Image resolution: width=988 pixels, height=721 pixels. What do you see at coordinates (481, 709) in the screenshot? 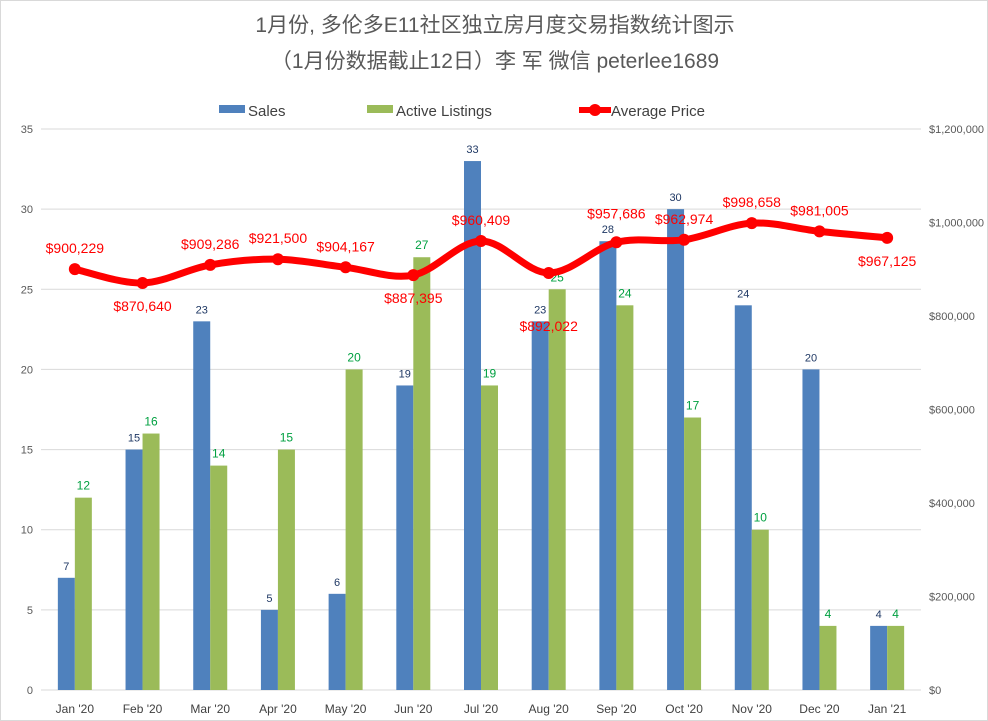
I see `x-tick-label: Jul '20` at bounding box center [481, 709].